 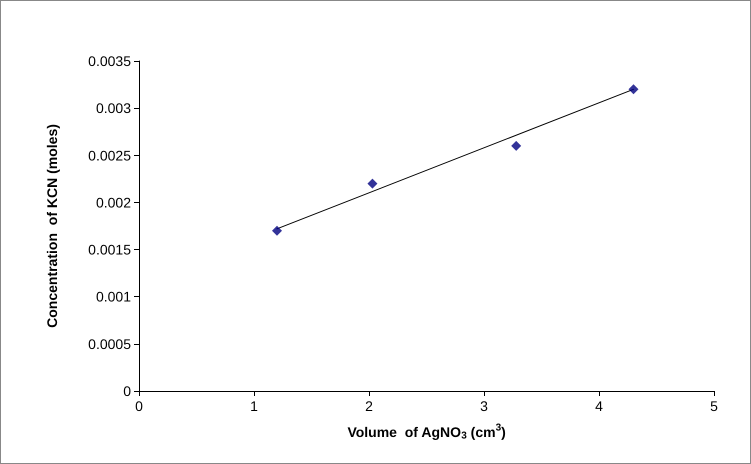 What do you see at coordinates (110, 61) in the screenshot?
I see `y-tick-label: 0.0035` at bounding box center [110, 61].